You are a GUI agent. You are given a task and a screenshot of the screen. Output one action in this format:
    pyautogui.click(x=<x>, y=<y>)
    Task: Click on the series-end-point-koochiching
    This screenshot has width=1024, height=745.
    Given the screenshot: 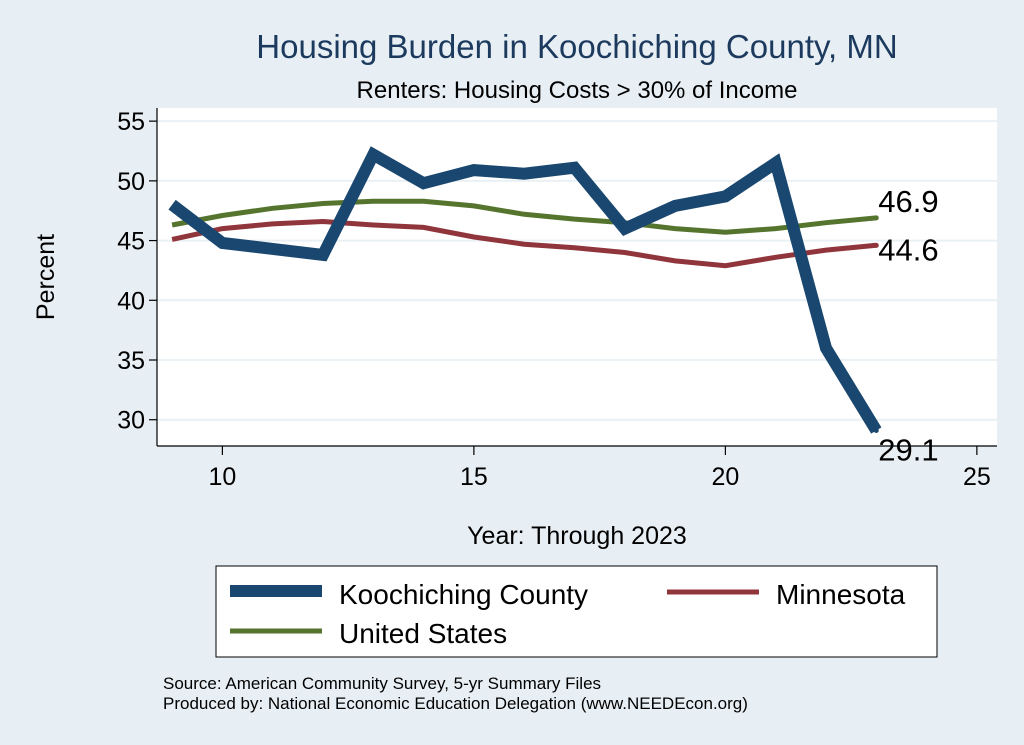 What is the action you would take?
    pyautogui.click(x=876, y=430)
    